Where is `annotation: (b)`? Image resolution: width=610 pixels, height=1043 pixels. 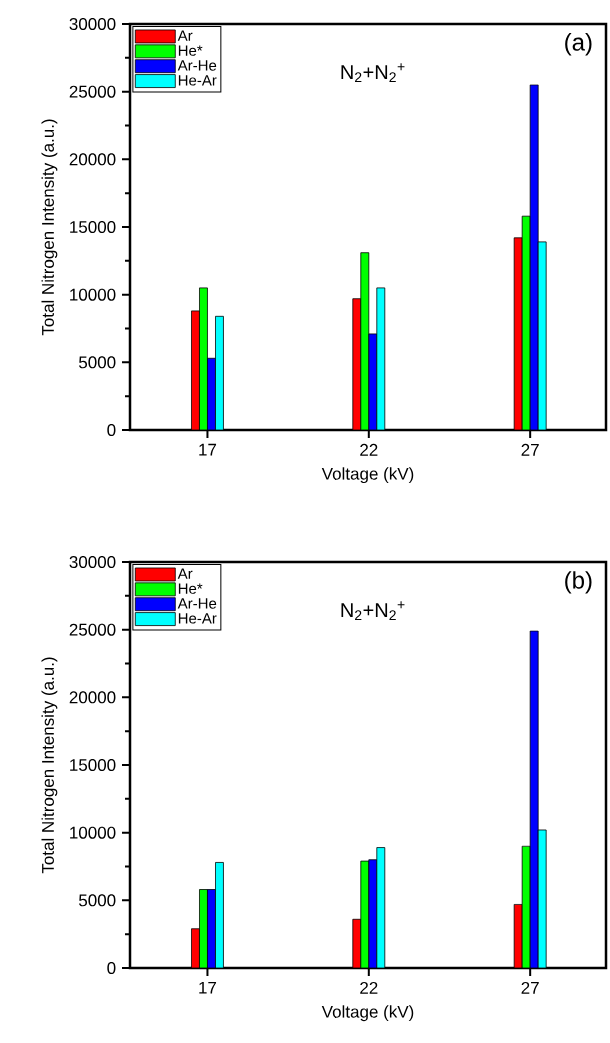
annotation: (b) is located at coordinates (578, 582).